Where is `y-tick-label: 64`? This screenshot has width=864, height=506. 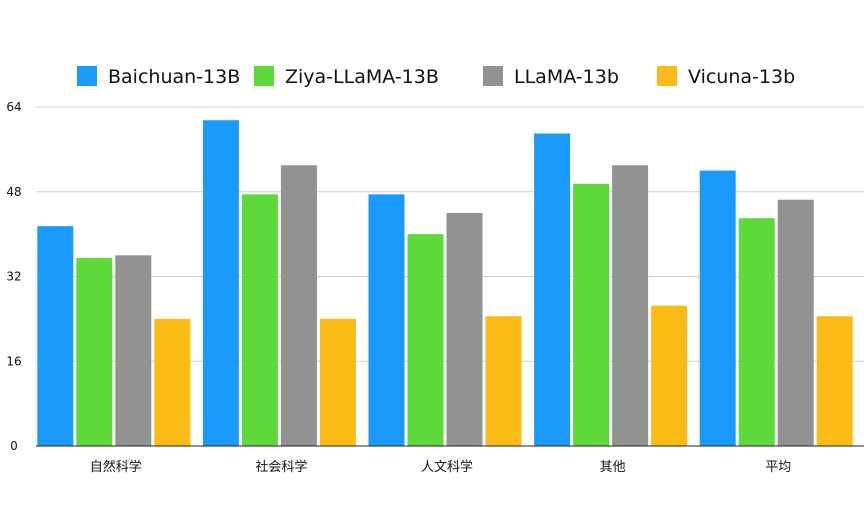 y-tick-label: 64 is located at coordinates (13, 107).